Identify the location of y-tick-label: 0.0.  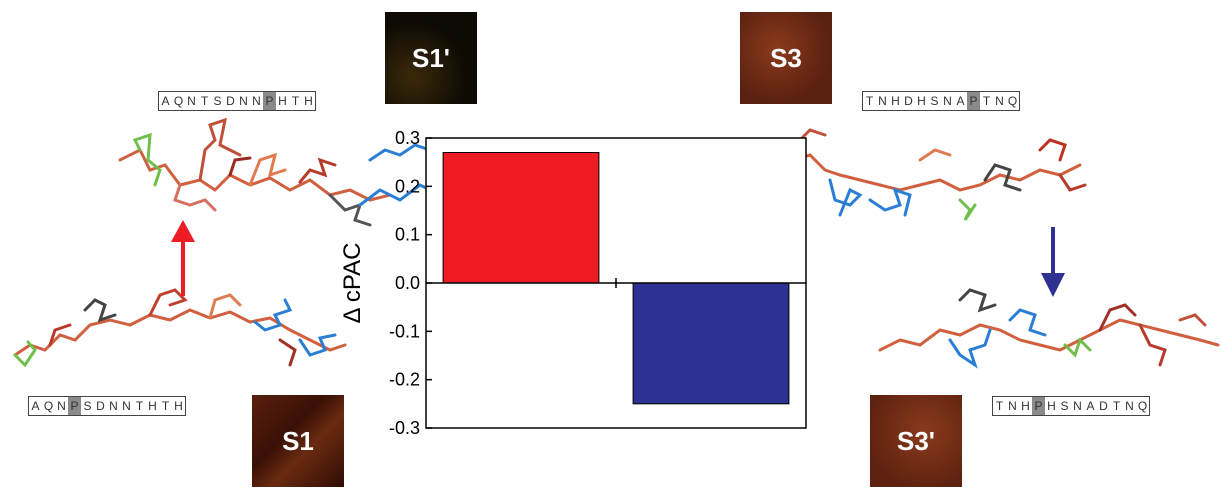
(407, 283).